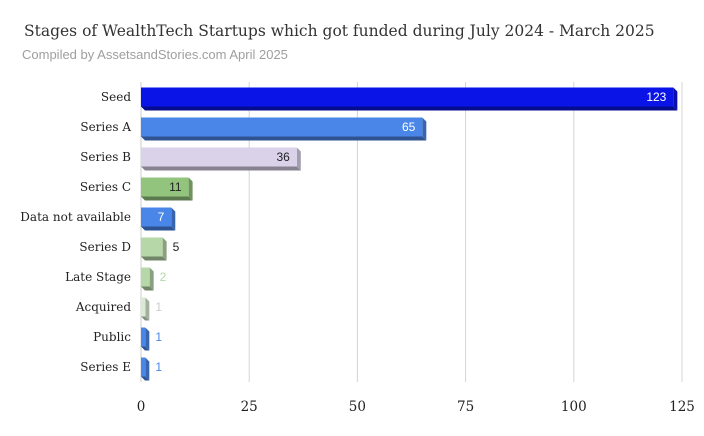 This screenshot has width=704, height=436. What do you see at coordinates (75, 217) in the screenshot?
I see `category-label: Data not available` at bounding box center [75, 217].